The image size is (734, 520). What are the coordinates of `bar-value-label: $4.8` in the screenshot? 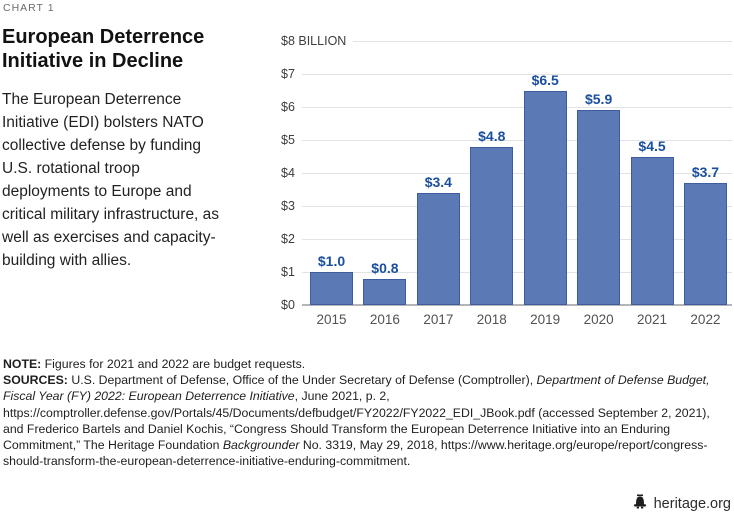 It's located at (492, 135).